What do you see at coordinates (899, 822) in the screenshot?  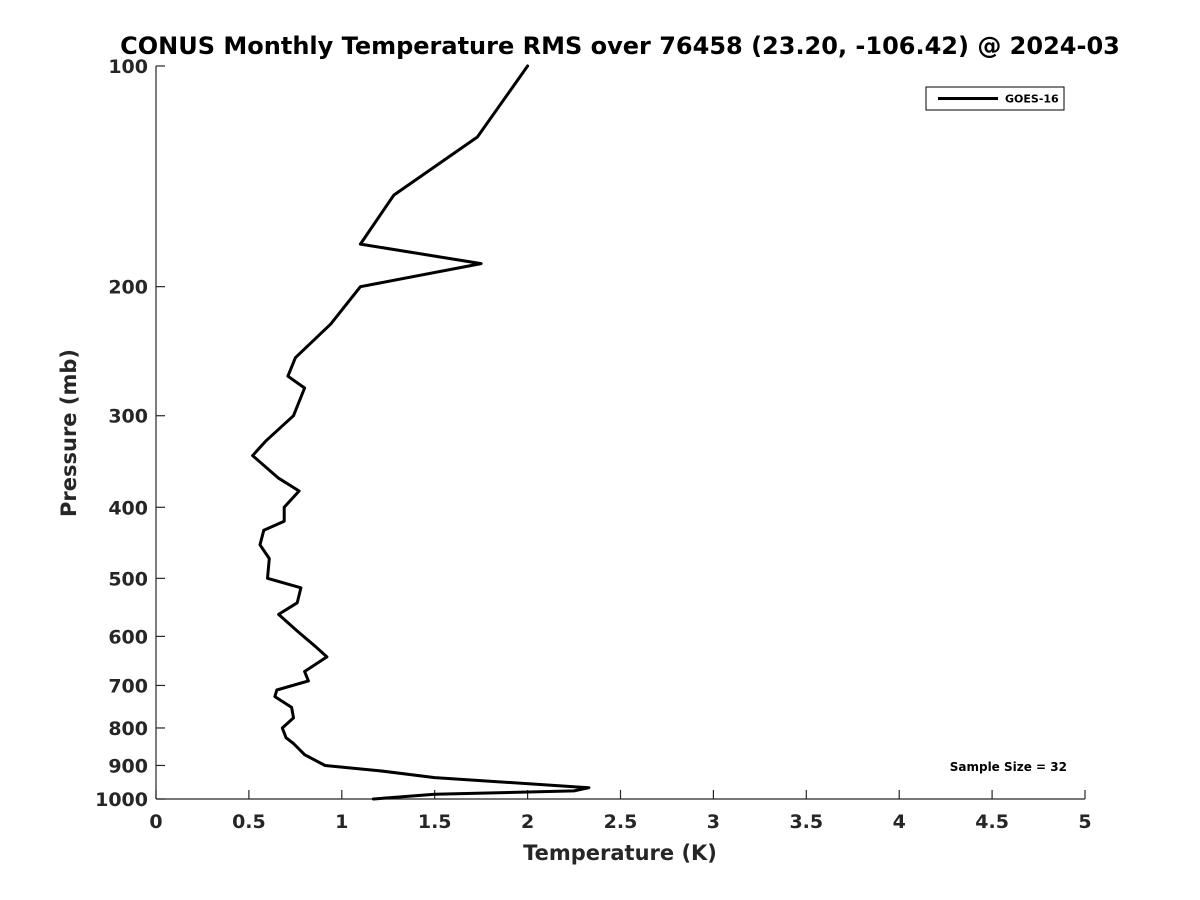 I see `x-tick-label: 4` at bounding box center [899, 822].